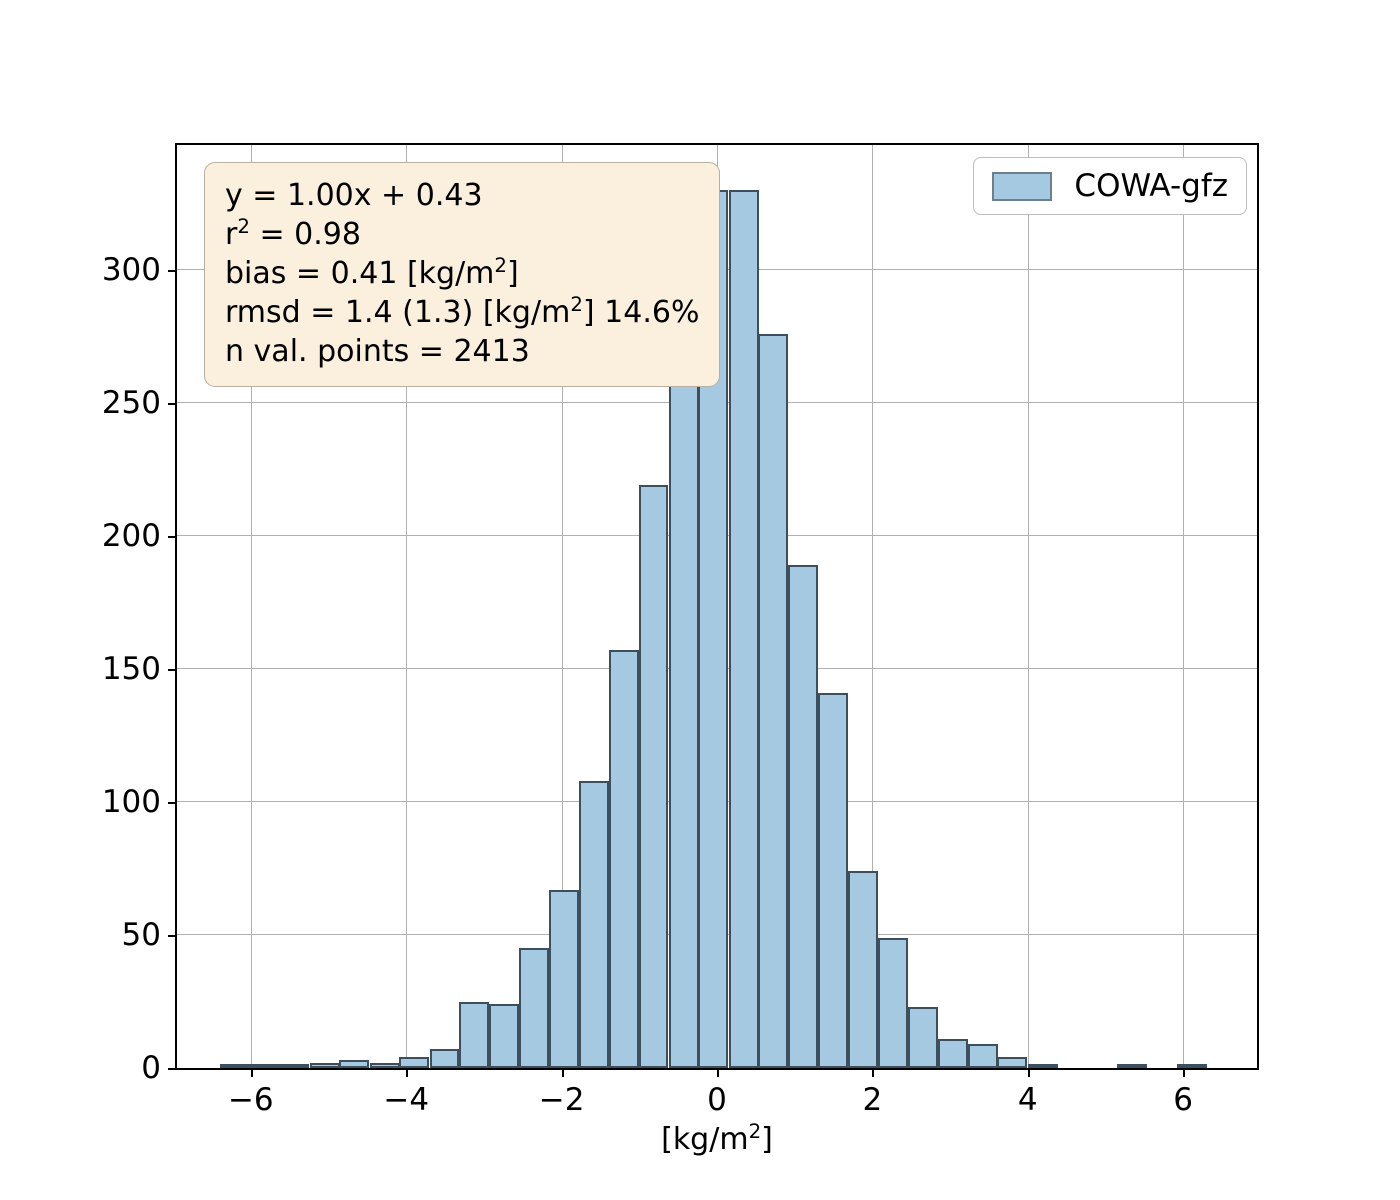 The width and height of the screenshot is (1400, 1200). I want to click on x-tick-label: −6, so click(250, 1100).